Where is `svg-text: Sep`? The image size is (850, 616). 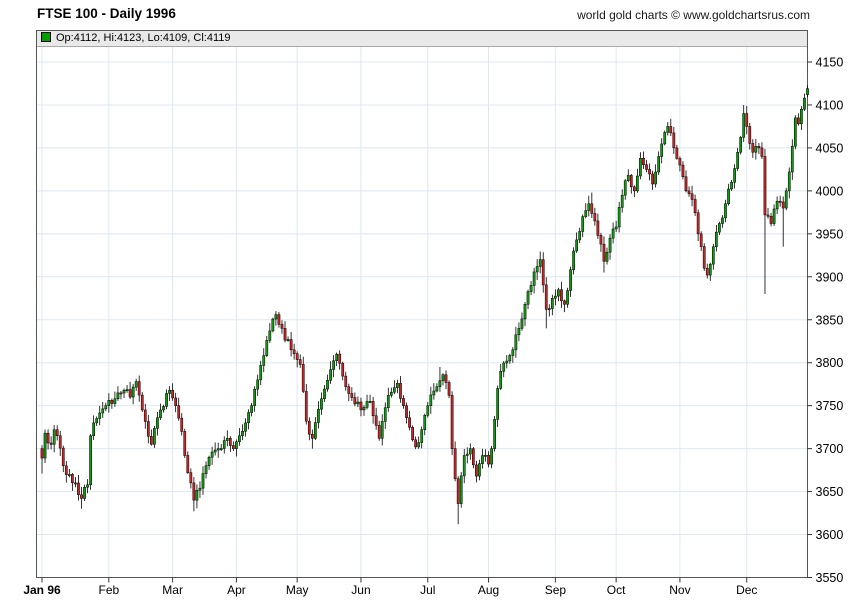
svg-text: Sep is located at coordinates (556, 590).